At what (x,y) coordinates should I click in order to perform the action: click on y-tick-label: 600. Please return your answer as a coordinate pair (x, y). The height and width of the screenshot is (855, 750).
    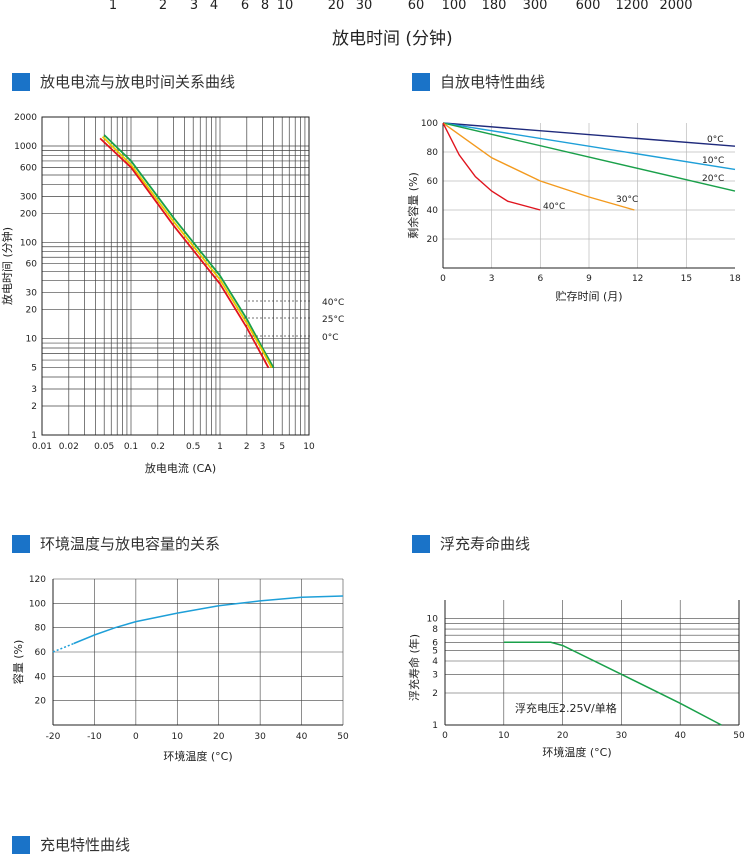
    Looking at the image, I should click on (28, 168).